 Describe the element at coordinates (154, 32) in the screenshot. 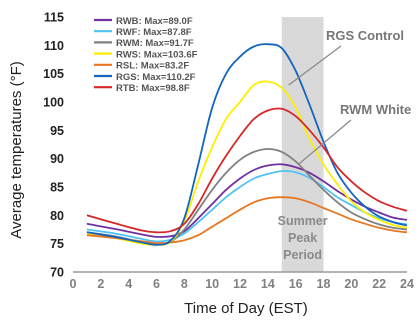

I see `legend-label: RWF: Max=87.8F` at that location.